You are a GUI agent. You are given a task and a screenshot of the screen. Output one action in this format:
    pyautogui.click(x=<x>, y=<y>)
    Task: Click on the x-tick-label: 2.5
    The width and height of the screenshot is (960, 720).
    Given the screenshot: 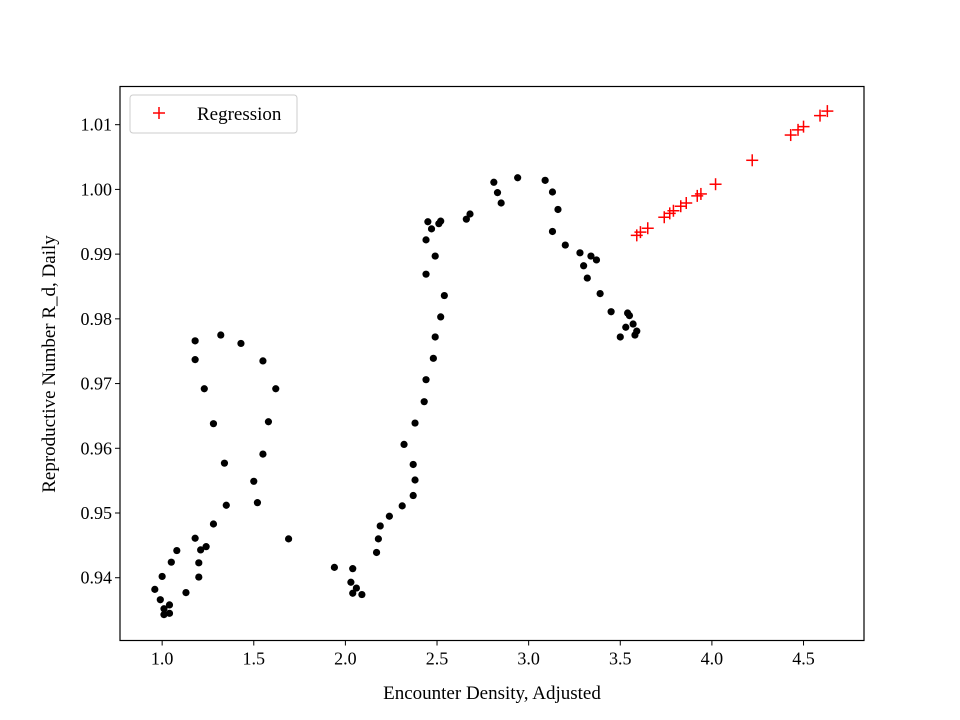 What is the action you would take?
    pyautogui.click(x=437, y=659)
    